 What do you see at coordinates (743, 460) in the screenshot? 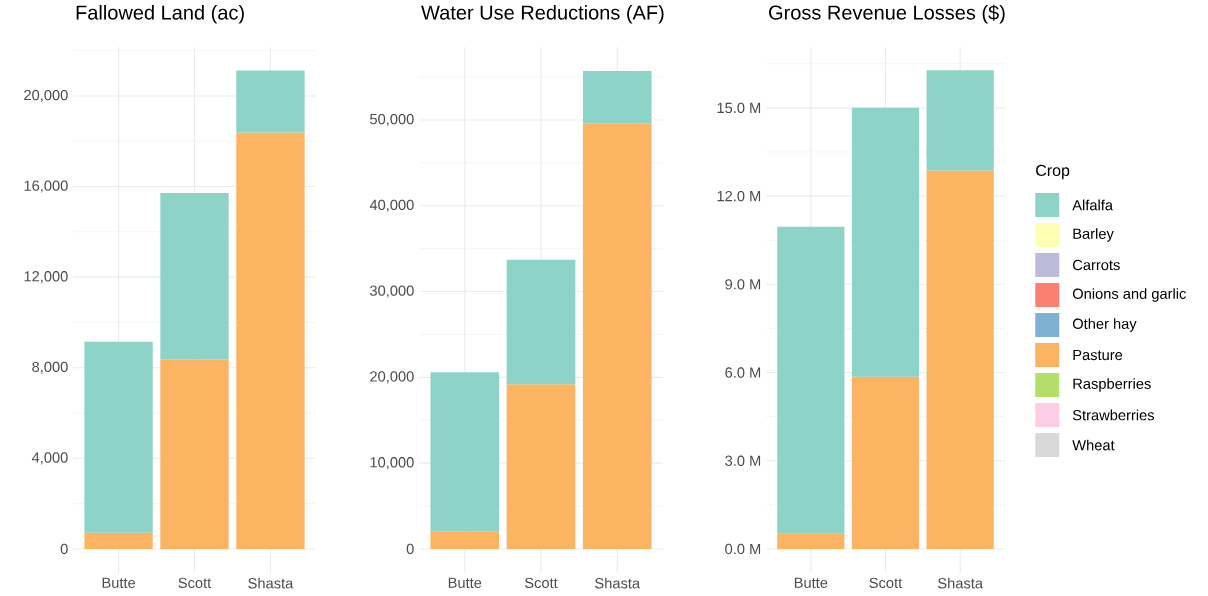
I see `y-tick-label: 3.0 M` at bounding box center [743, 460].